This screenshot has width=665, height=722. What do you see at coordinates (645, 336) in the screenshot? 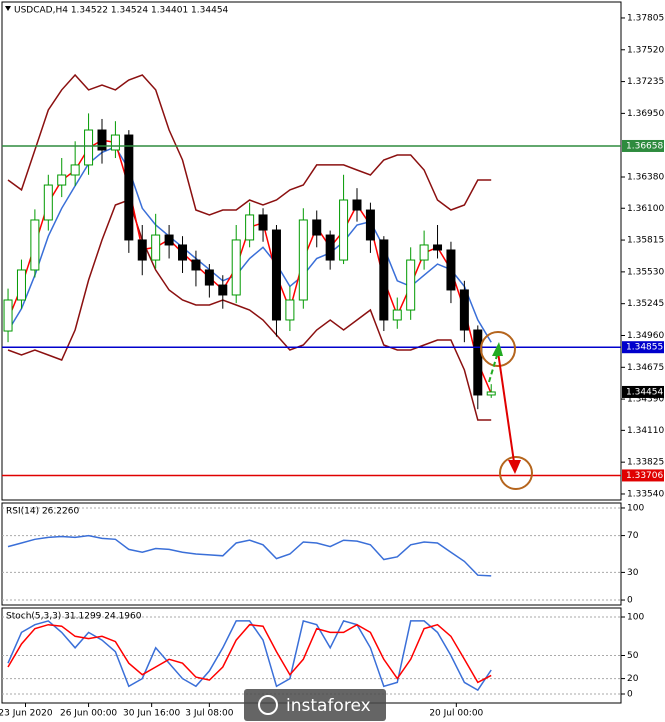
I see `y-tick-label: 1.34960` at bounding box center [645, 336].